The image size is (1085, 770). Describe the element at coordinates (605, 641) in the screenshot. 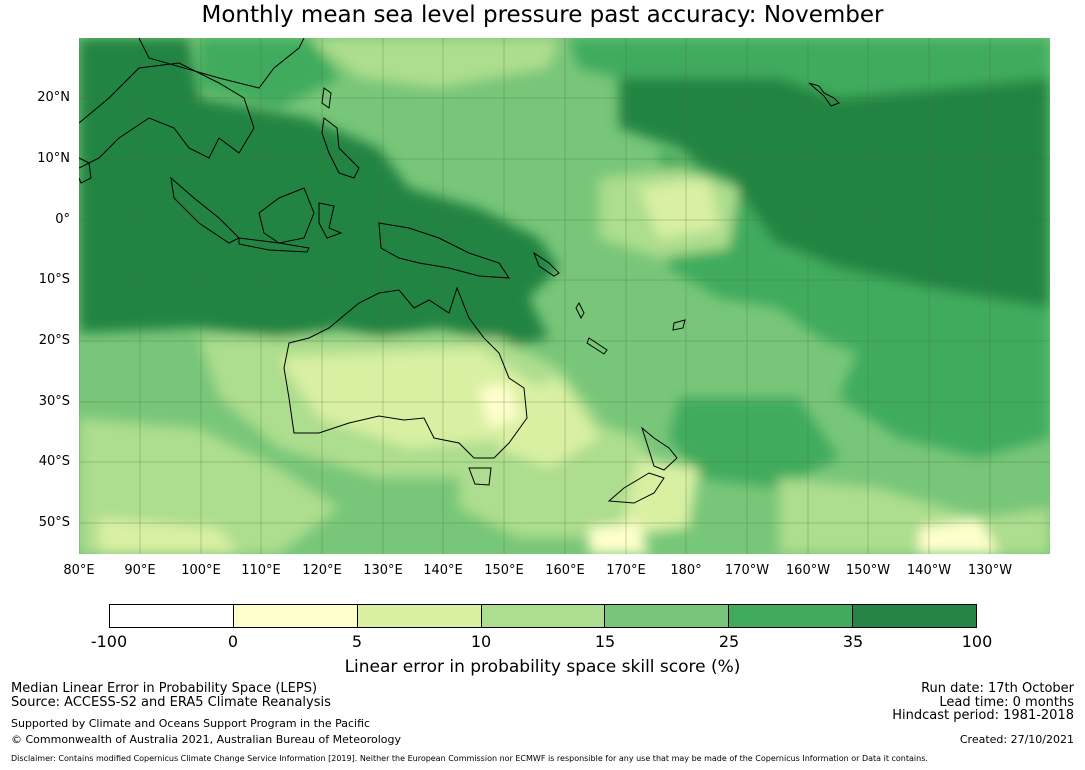

I see `colorbar-tick-4: 15` at that location.